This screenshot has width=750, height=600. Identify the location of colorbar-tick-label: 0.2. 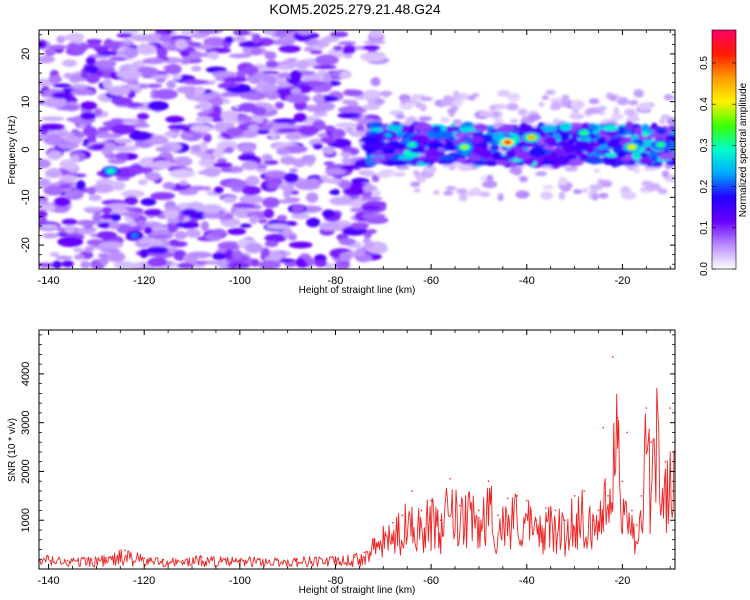
(704, 186).